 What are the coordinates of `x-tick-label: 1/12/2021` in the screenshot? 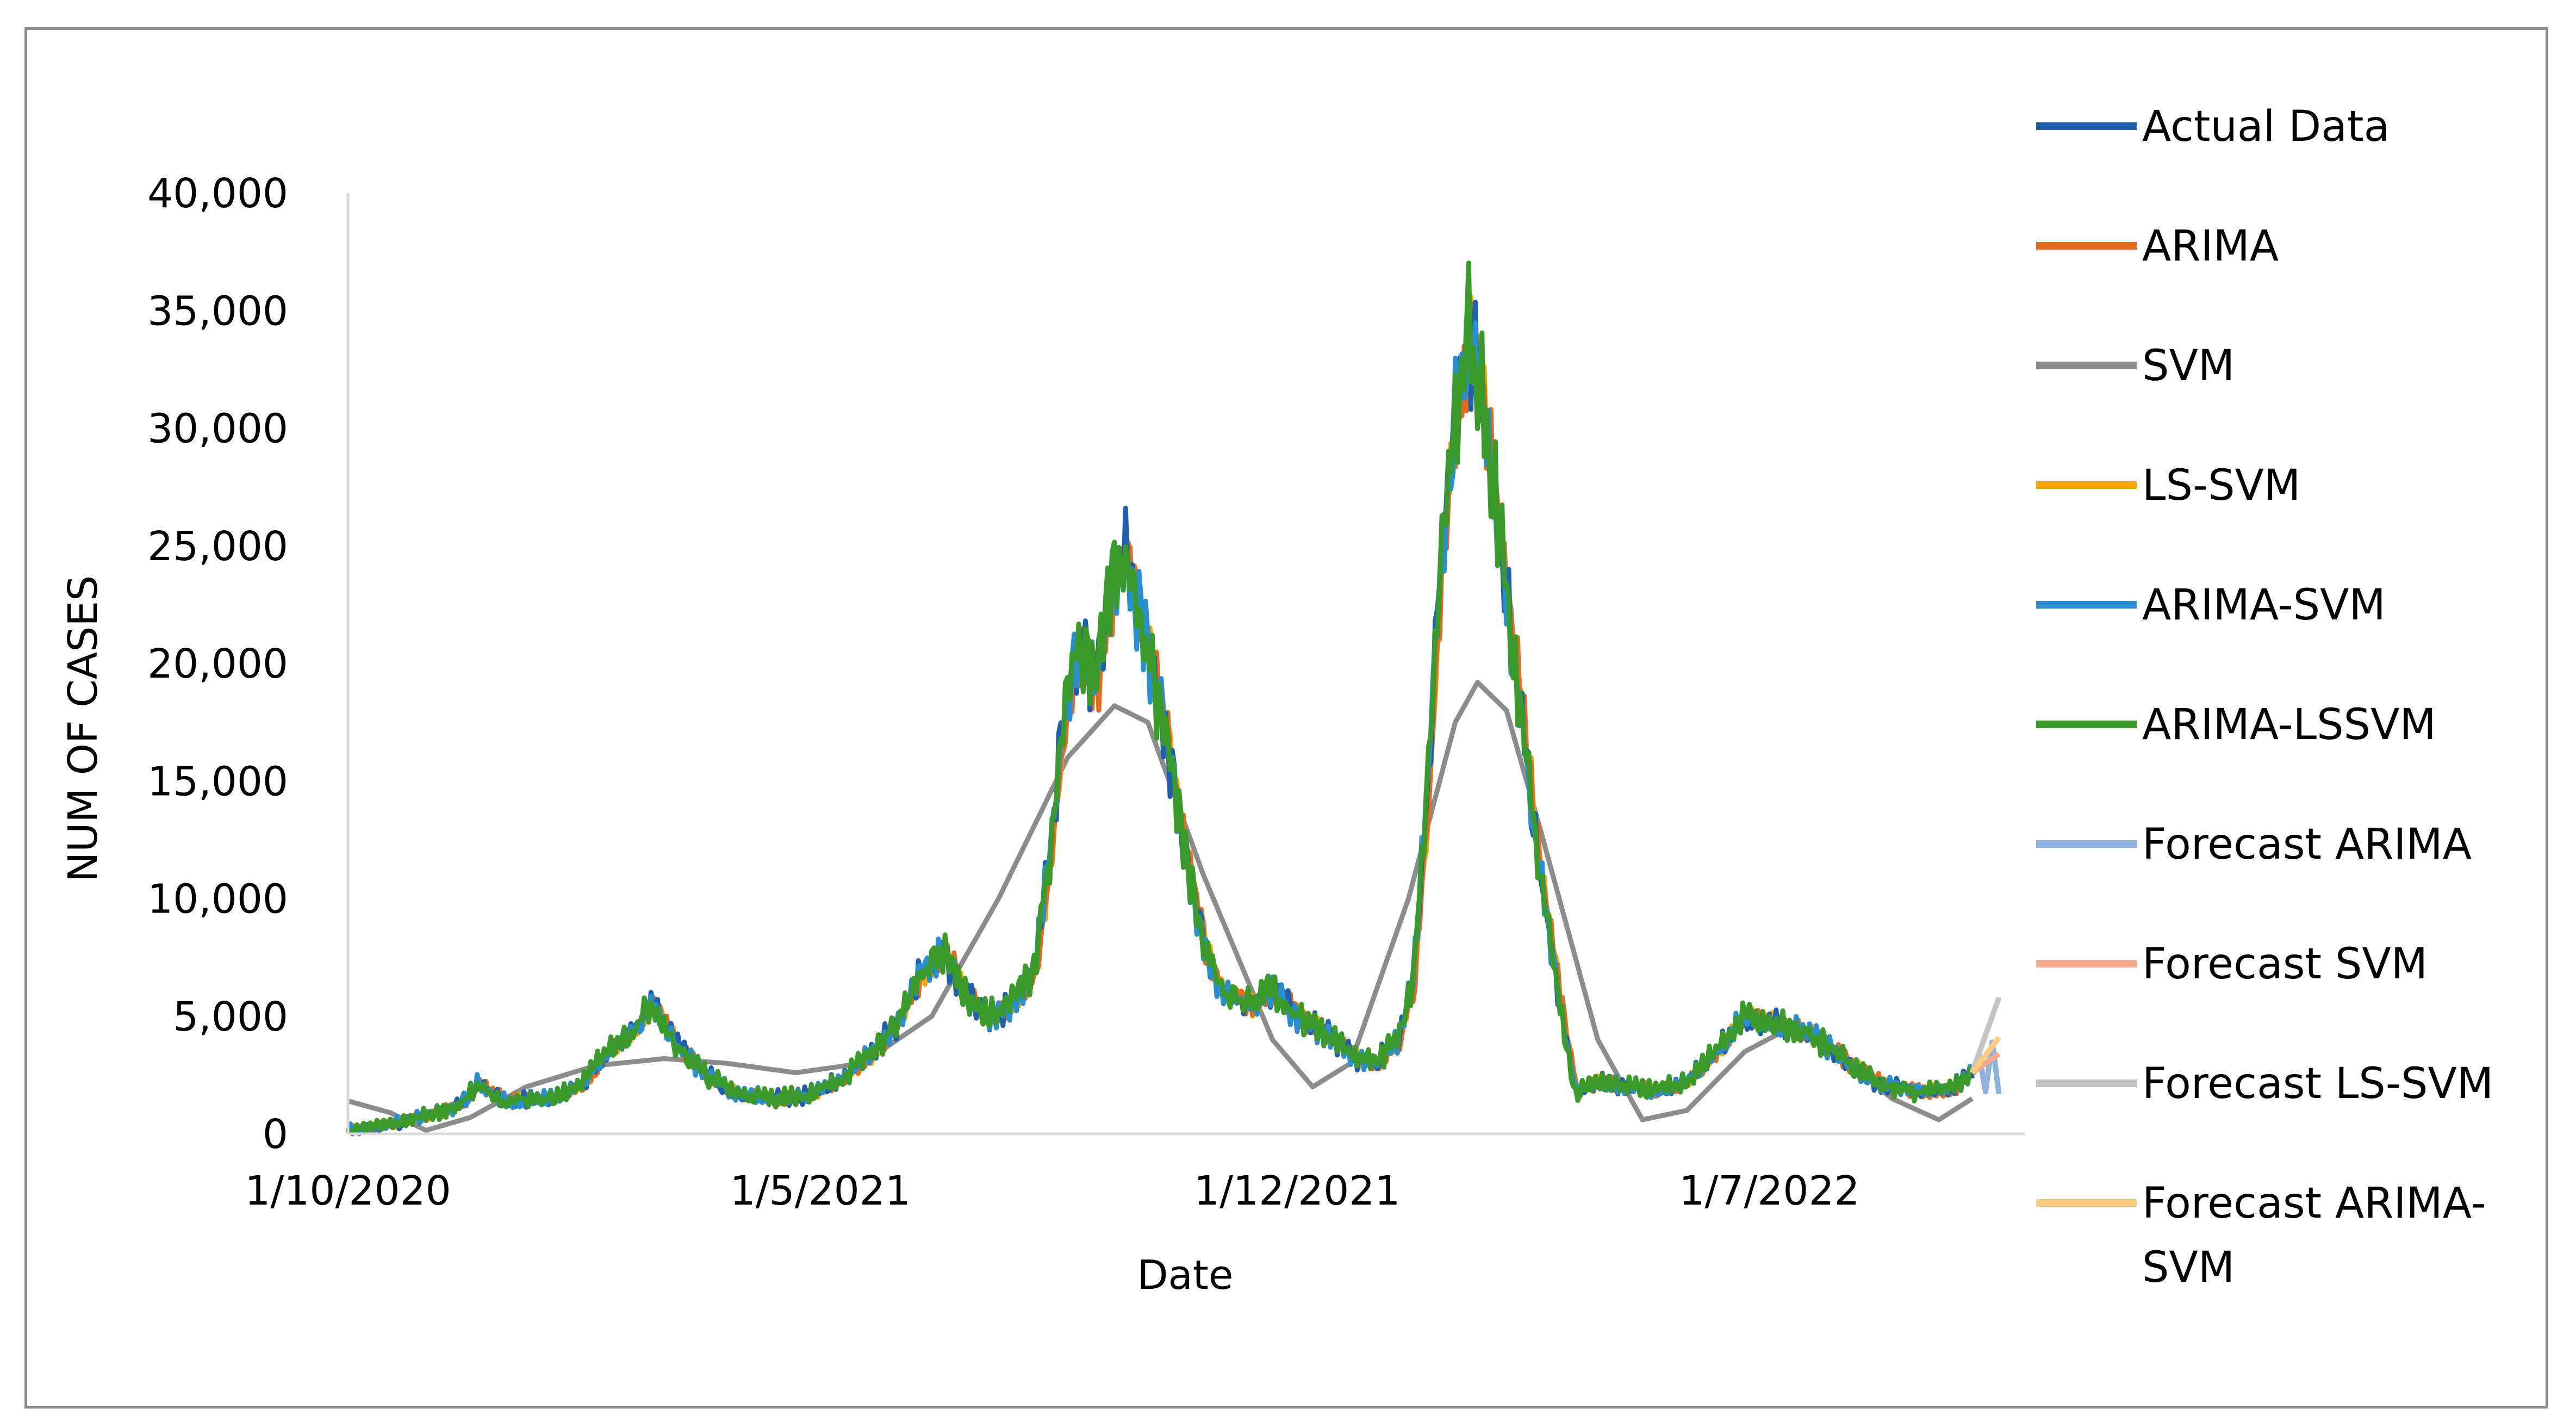 It's located at (1297, 1191).